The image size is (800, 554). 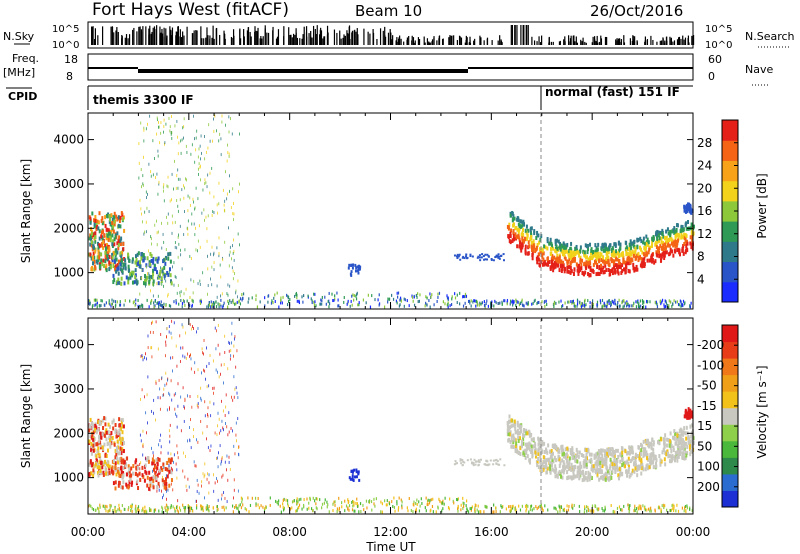 What do you see at coordinates (762, 205) in the screenshot?
I see `power-colorbar-label: Power [dB]` at bounding box center [762, 205].